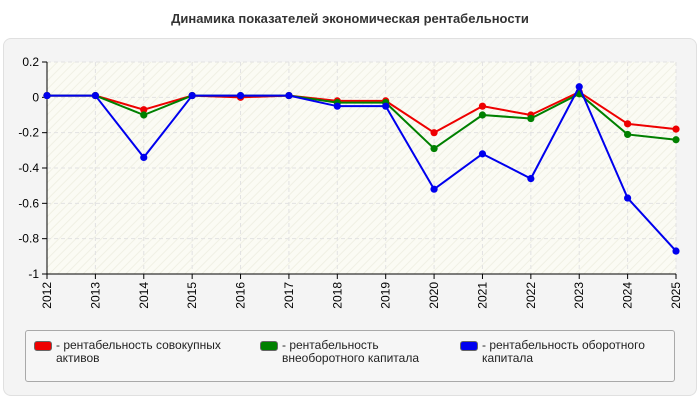  Describe the element at coordinates (676, 295) in the screenshot. I see `x-tick-label: 2025` at that location.